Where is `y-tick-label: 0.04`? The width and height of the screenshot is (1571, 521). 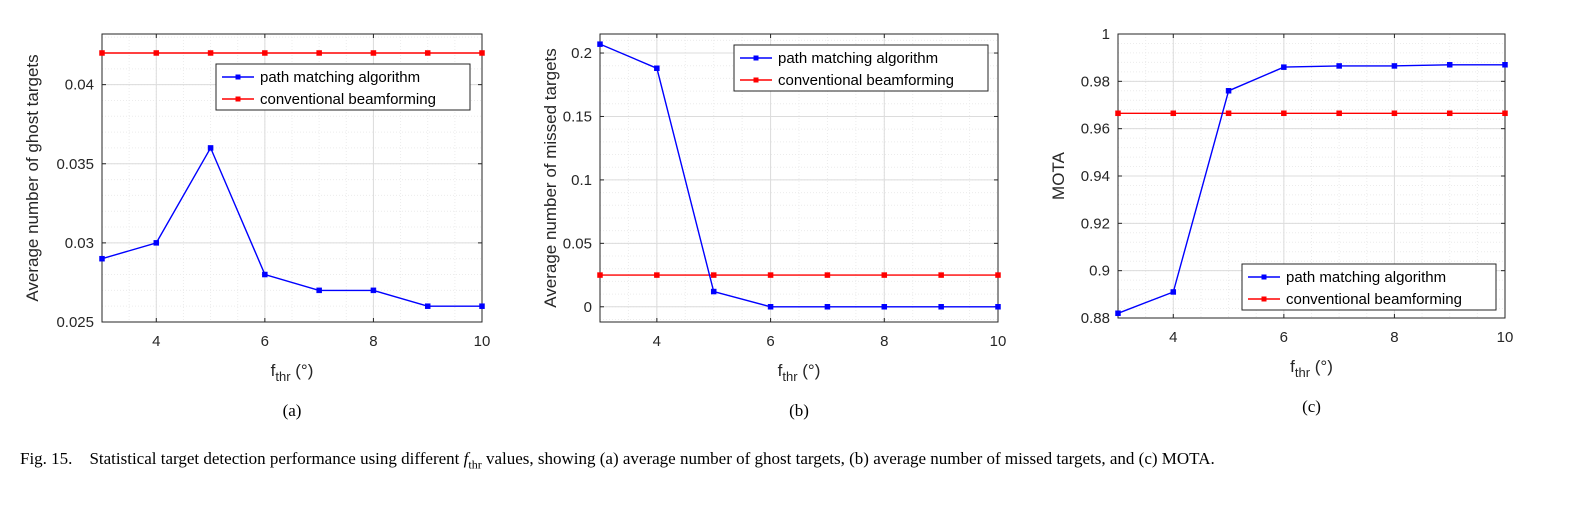 y-tick-label: 0.04 is located at coordinates (79, 85).